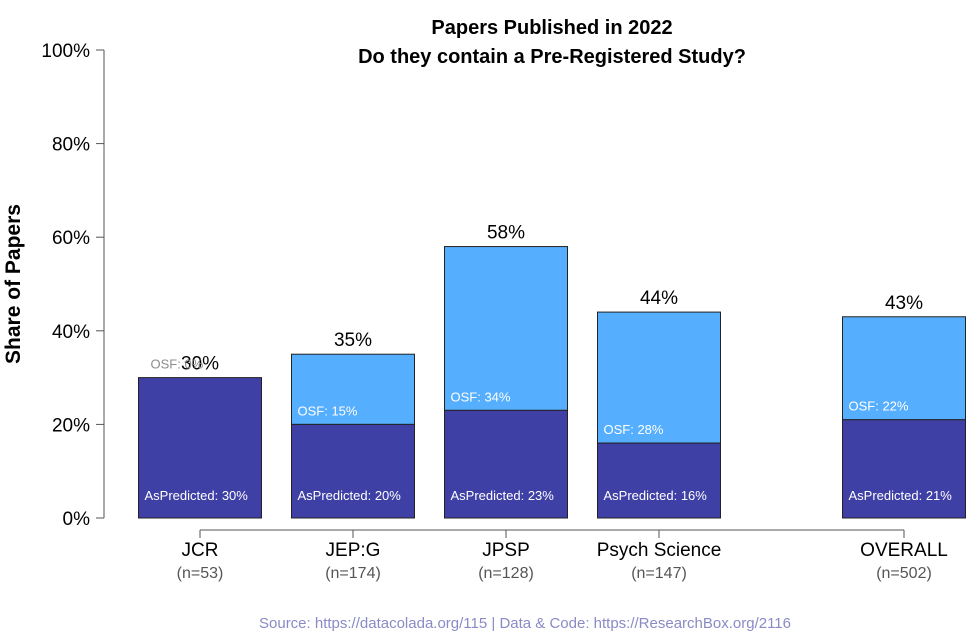 This screenshot has height=637, width=977. What do you see at coordinates (904, 550) in the screenshot?
I see `x-tick-label: OVERALL` at bounding box center [904, 550].